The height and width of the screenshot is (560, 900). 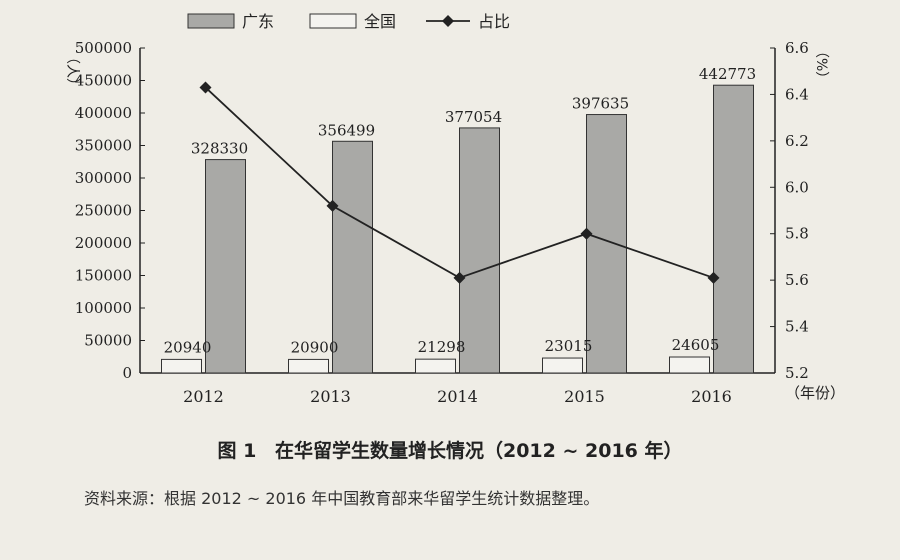 What do you see at coordinates (797, 327) in the screenshot?
I see `y2-tick-label: 5.4` at bounding box center [797, 327].